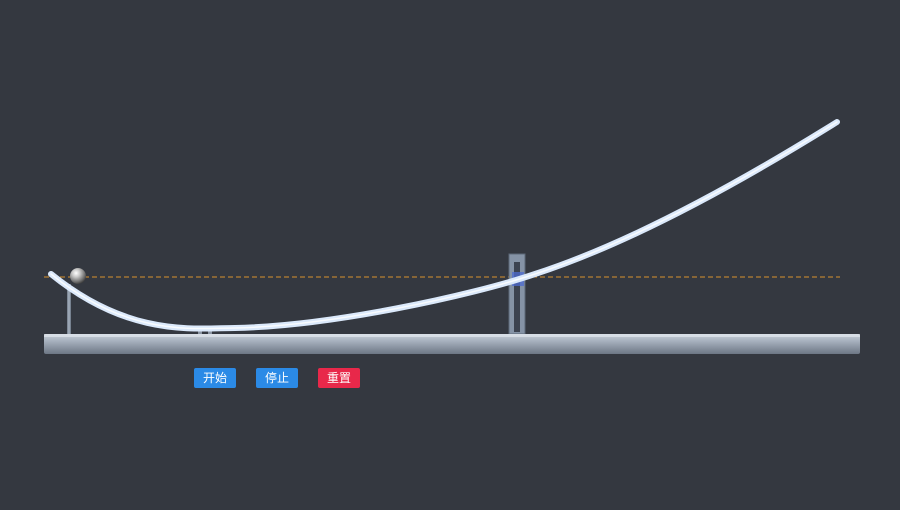  I want to click on stop-button: 停止, so click(277, 378).